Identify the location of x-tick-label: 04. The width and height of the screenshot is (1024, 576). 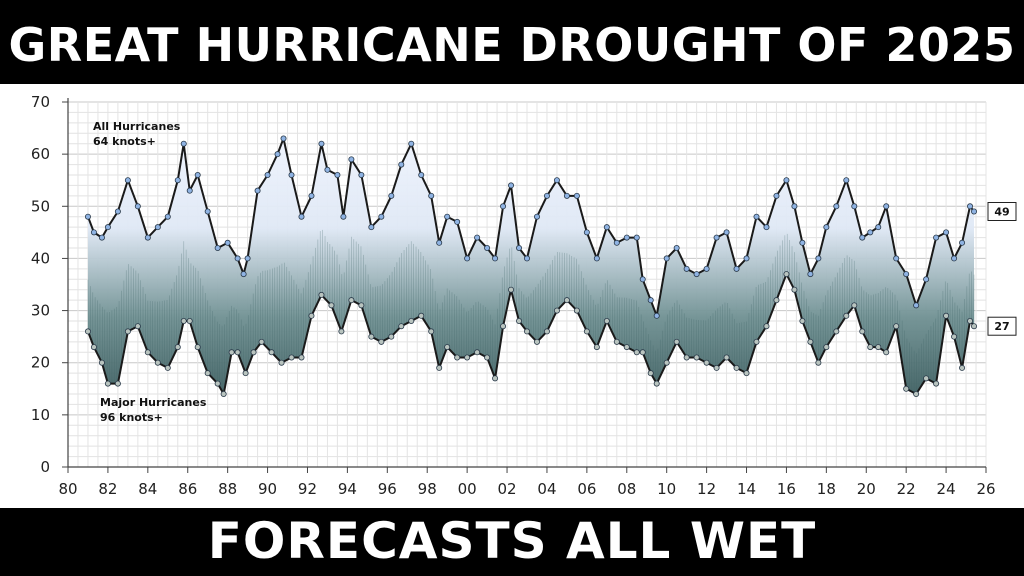
(546, 489).